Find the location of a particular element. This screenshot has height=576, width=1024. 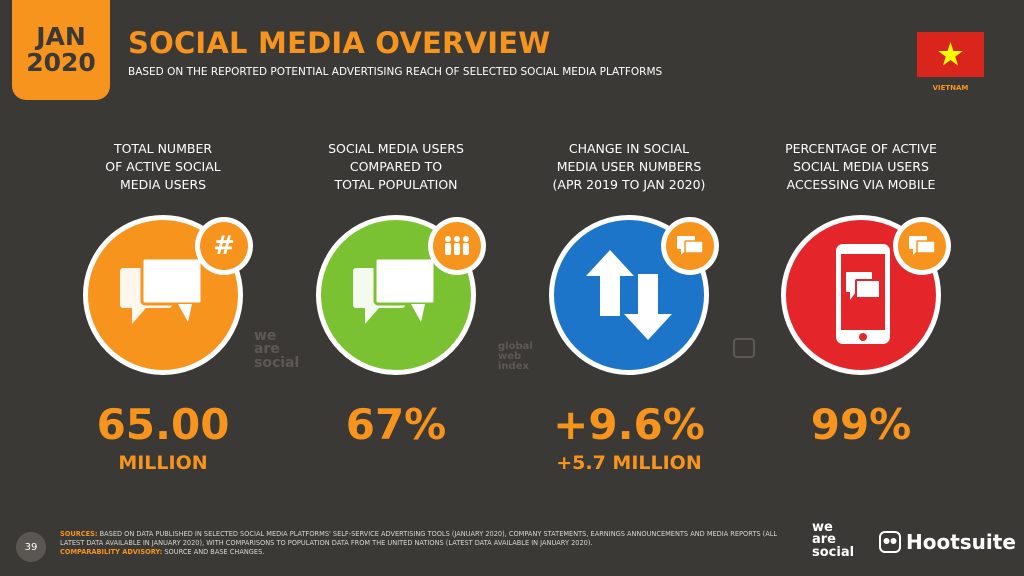

date-year: 2020 is located at coordinates (61, 62).